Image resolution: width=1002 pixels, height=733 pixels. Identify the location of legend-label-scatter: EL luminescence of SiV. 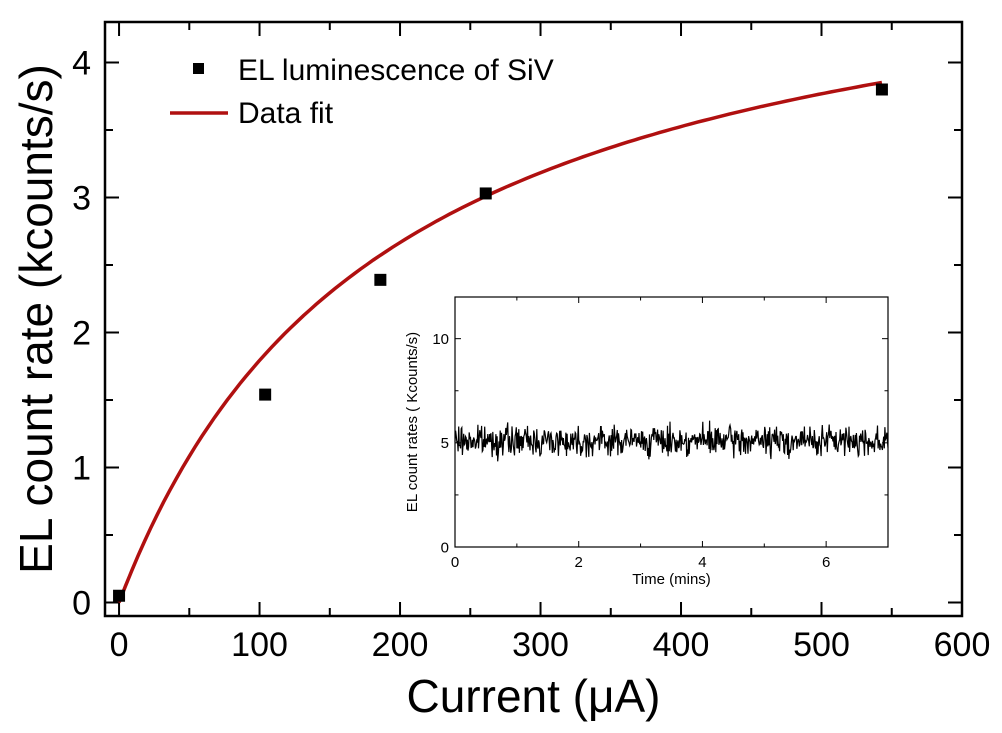
(396, 70).